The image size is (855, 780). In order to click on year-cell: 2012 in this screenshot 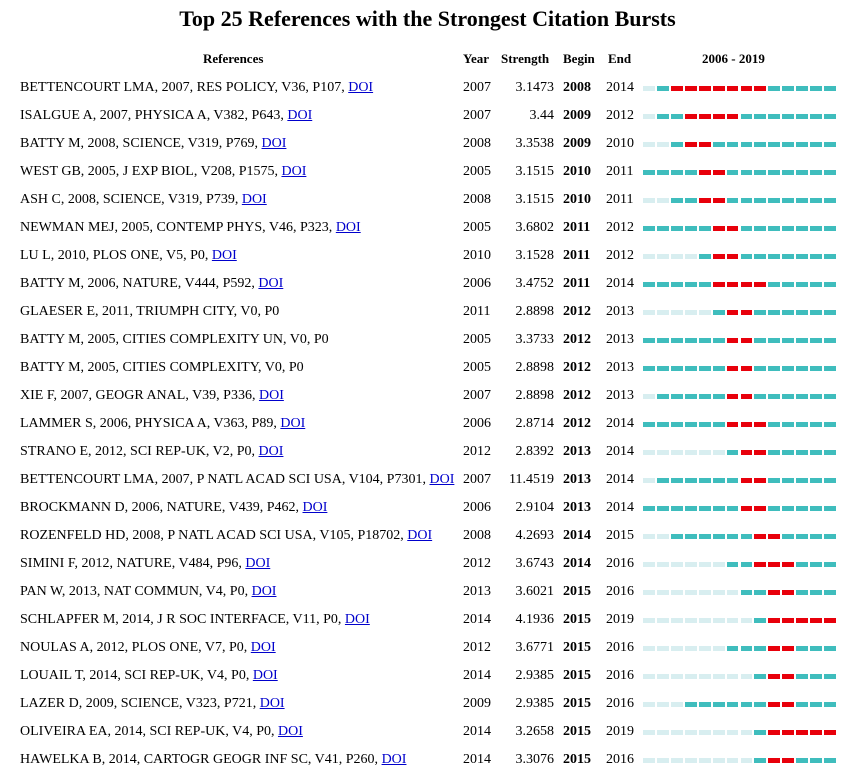, I will do `click(477, 647)`.